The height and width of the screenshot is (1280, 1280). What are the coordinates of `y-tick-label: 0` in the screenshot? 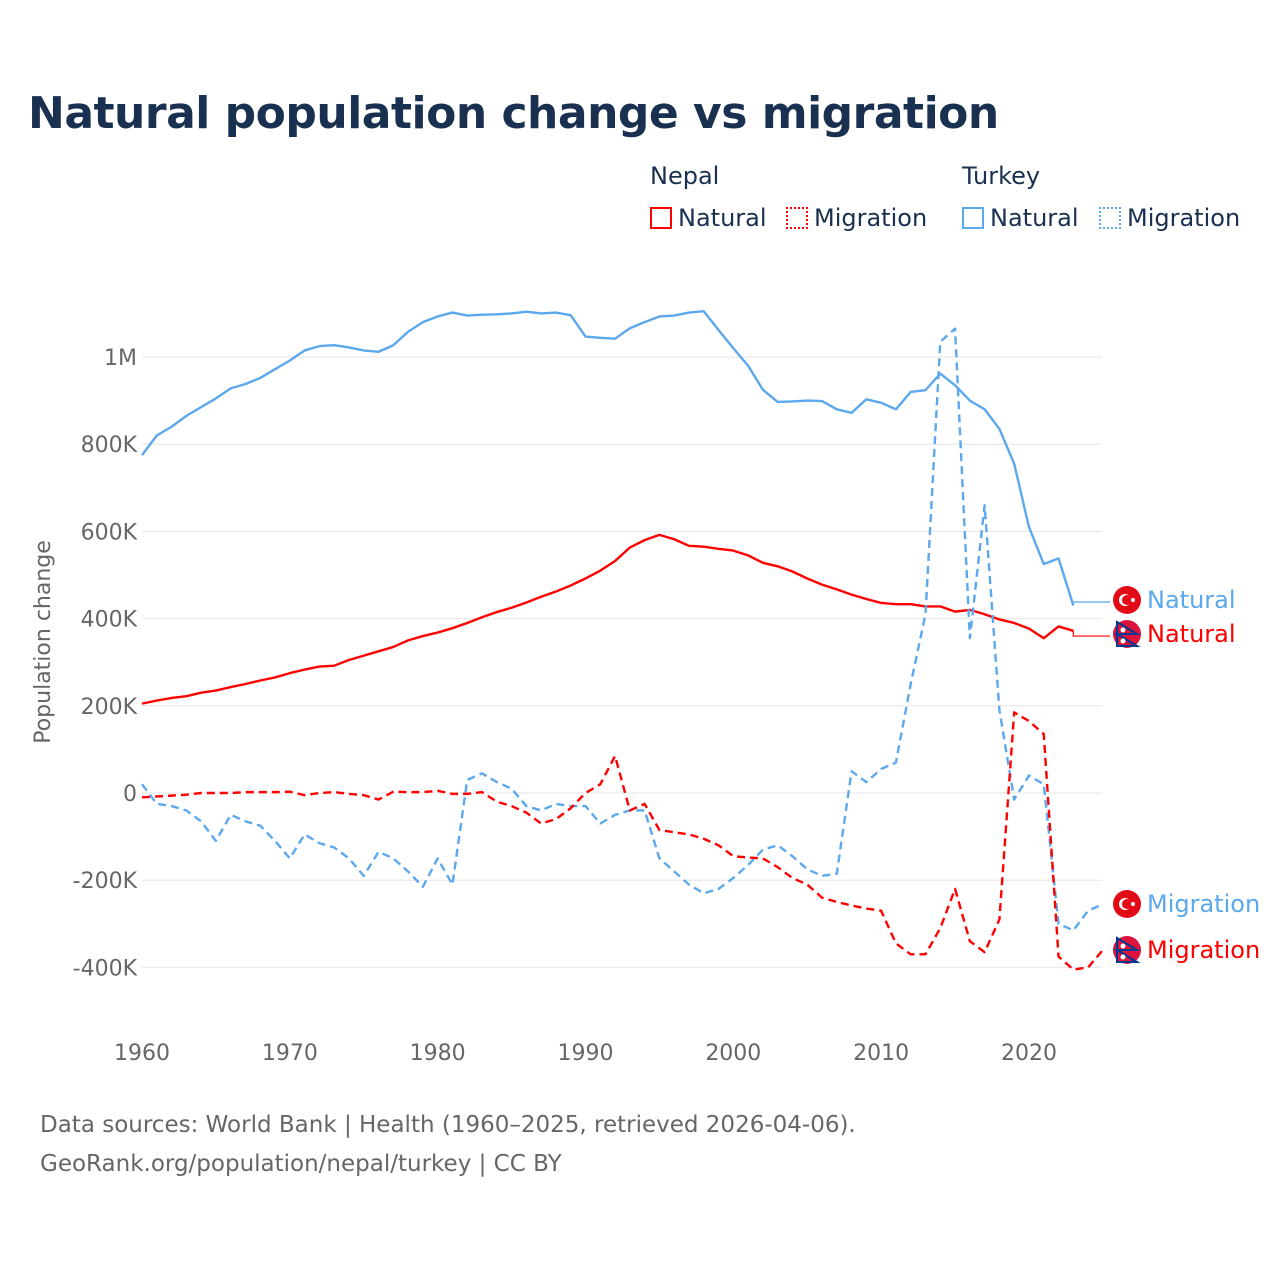 It's located at (130, 794).